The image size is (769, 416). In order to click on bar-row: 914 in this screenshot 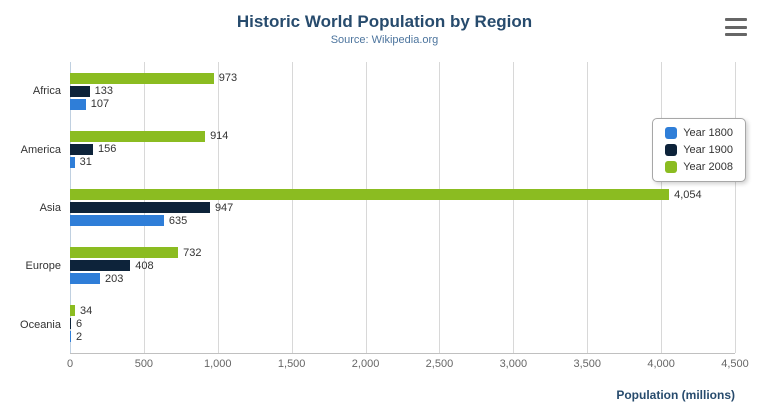, I will do `click(402, 136)`.